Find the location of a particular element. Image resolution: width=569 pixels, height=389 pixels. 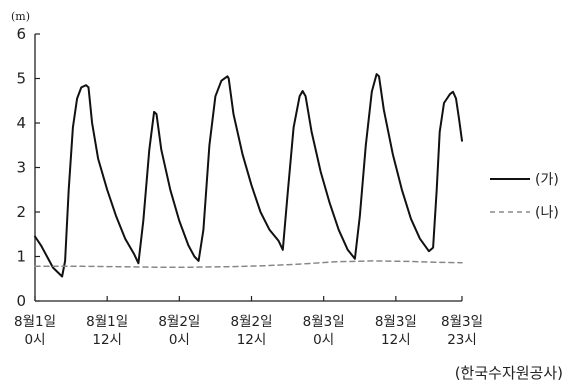

x-tick-label-hour: 23시 is located at coordinates (462, 340).